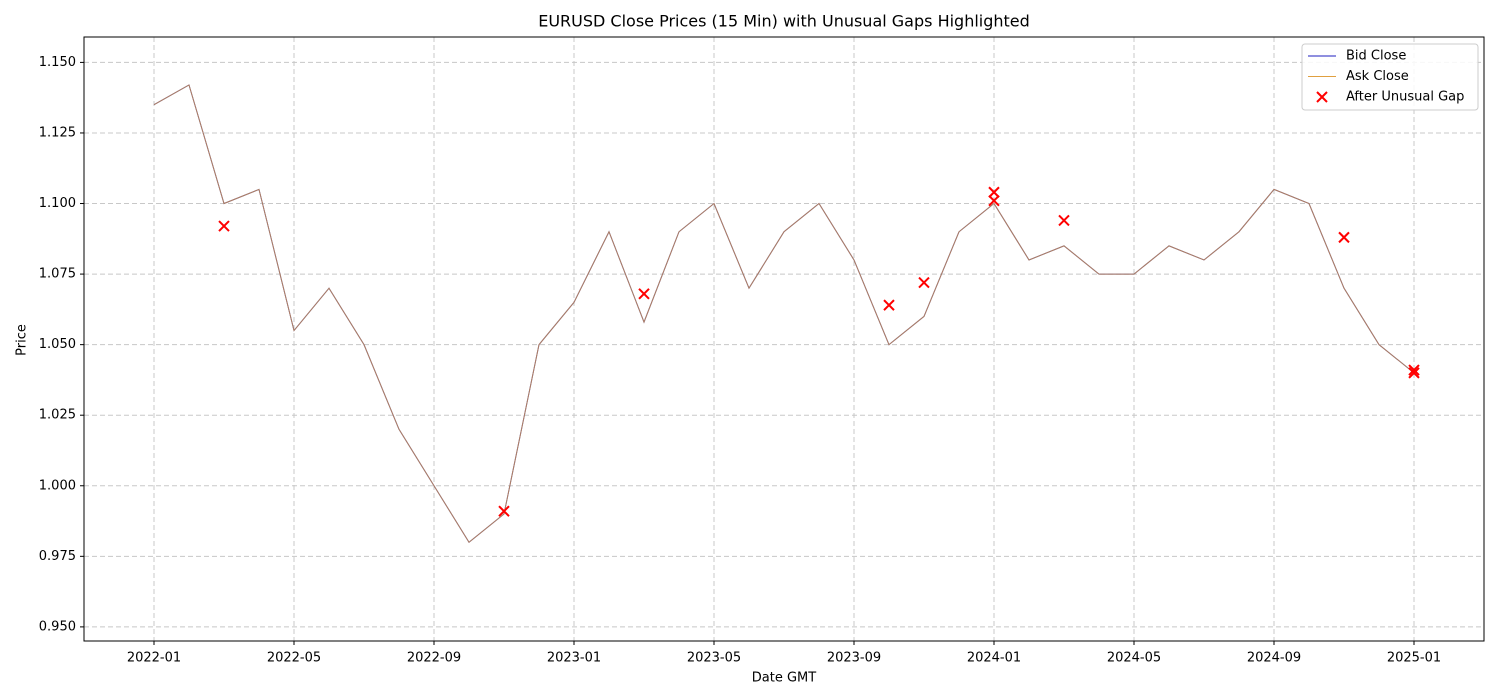 The image size is (1500, 700). I want to click on x-tick-label: 2022-05, so click(294, 658).